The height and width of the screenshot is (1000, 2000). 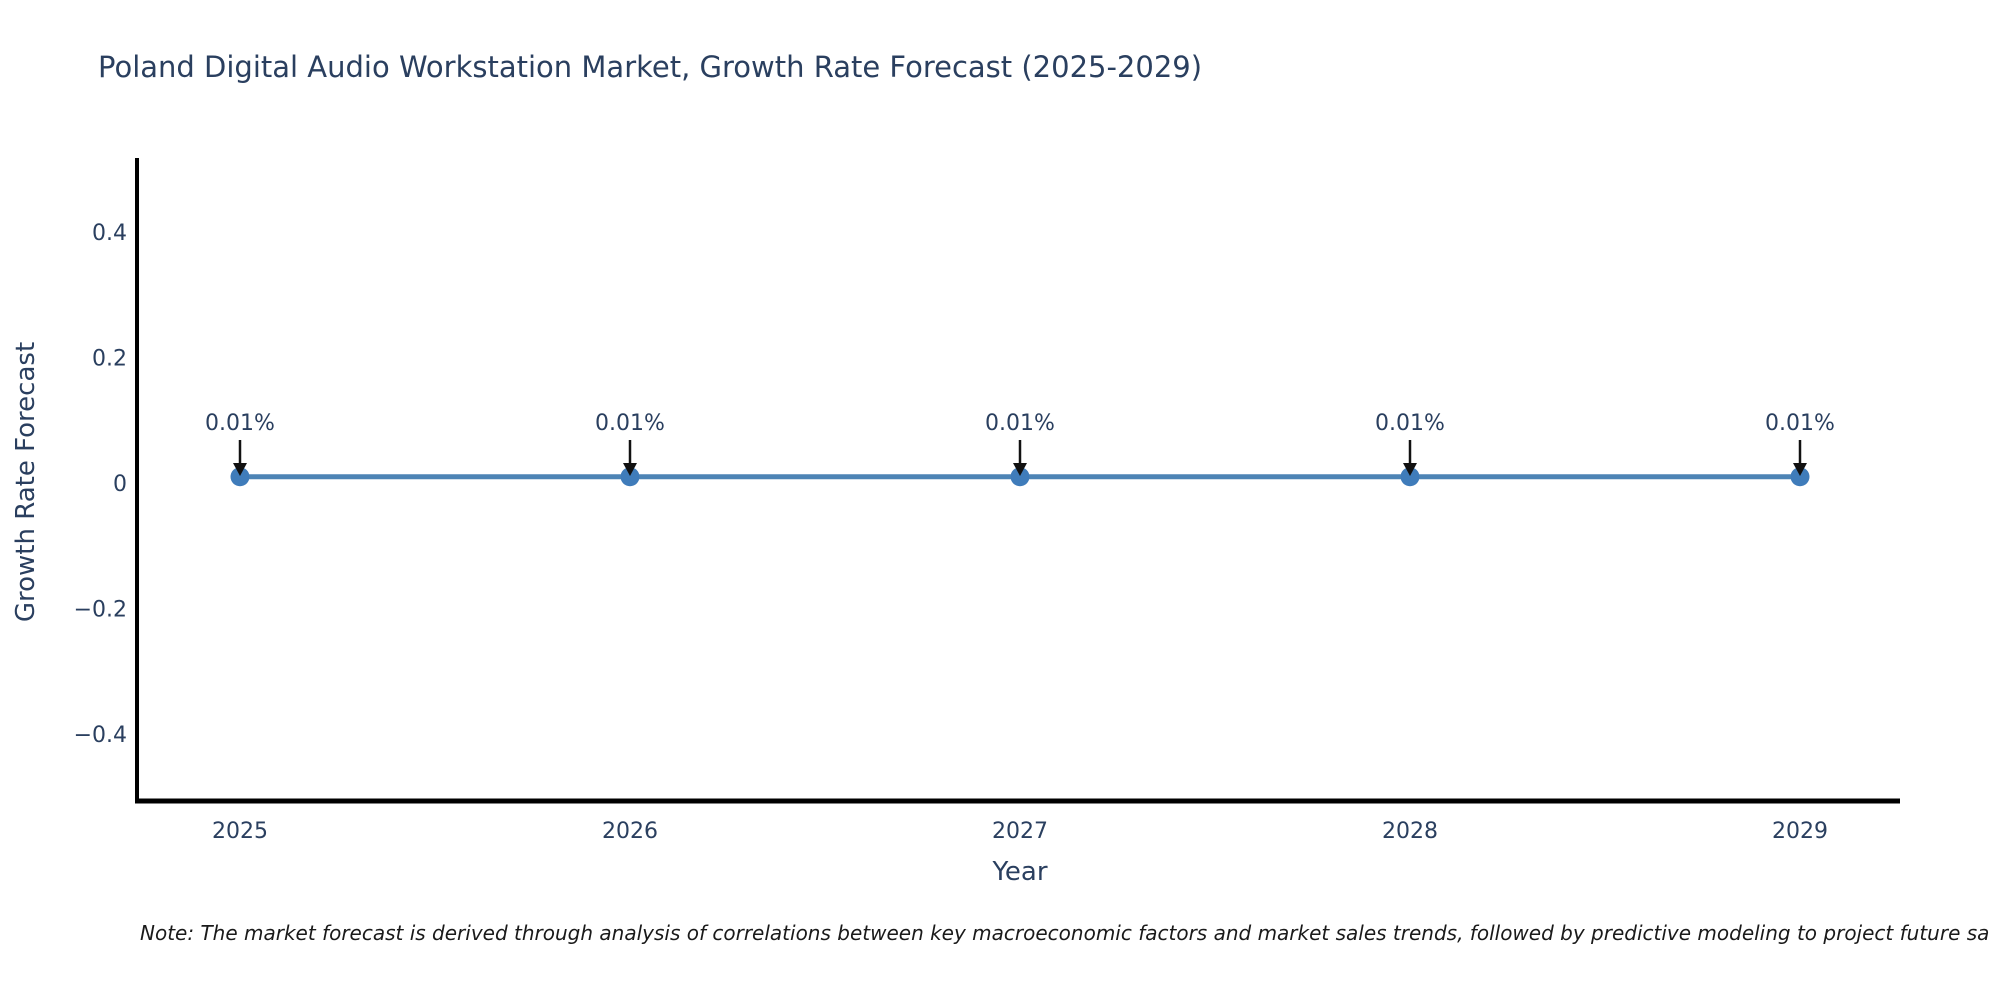 I want to click on y-tick-label: −0.4, so click(x=100, y=735).